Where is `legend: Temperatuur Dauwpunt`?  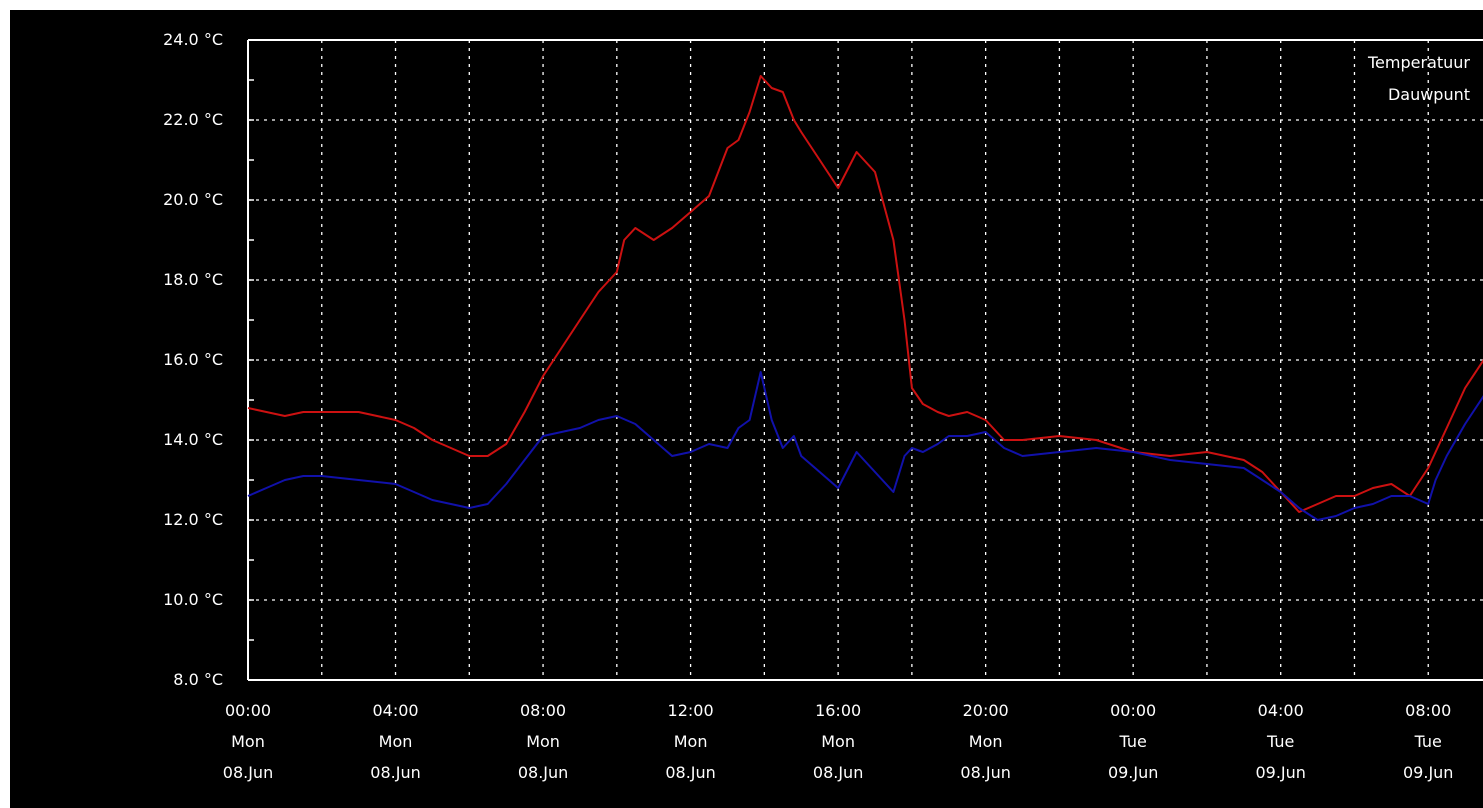
legend: Temperatuur Dauwpunt is located at coordinates (1418, 78).